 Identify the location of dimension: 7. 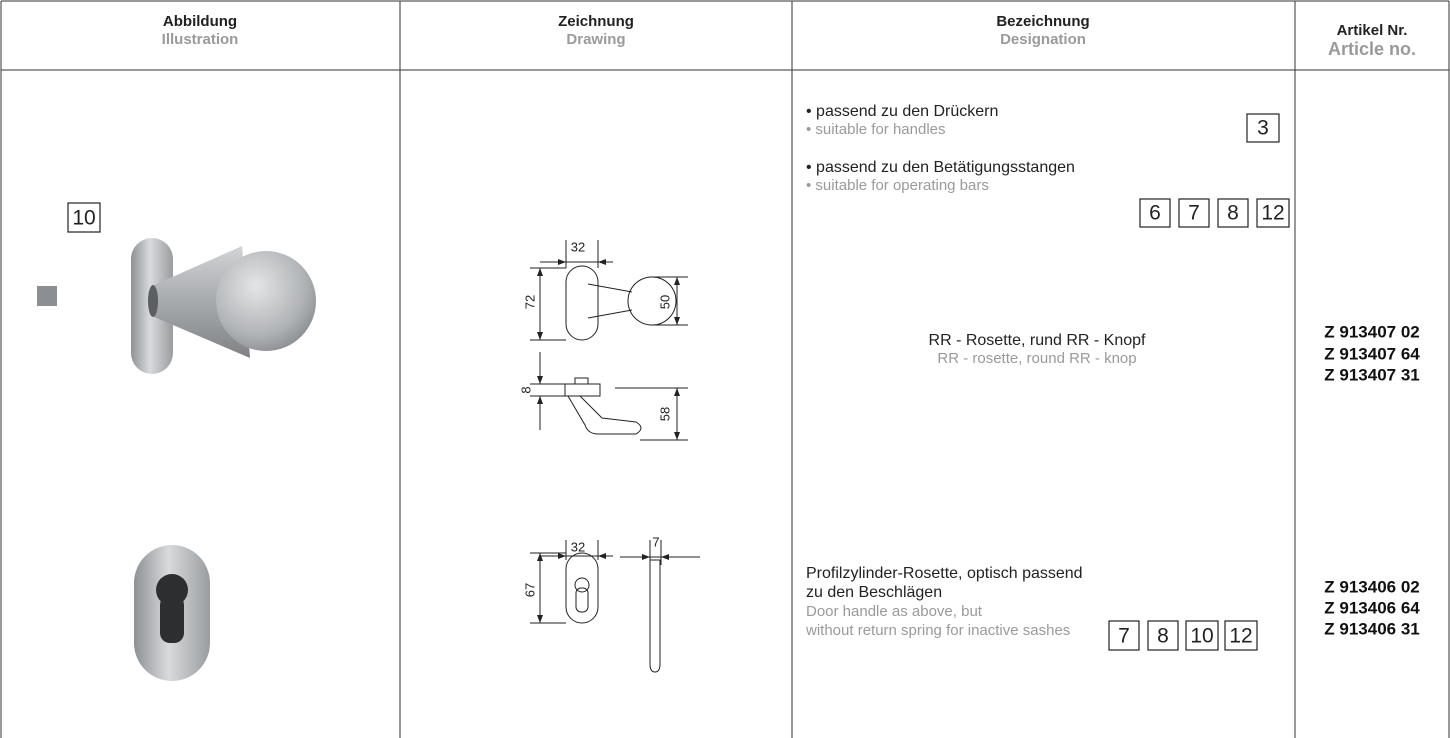
(655, 541).